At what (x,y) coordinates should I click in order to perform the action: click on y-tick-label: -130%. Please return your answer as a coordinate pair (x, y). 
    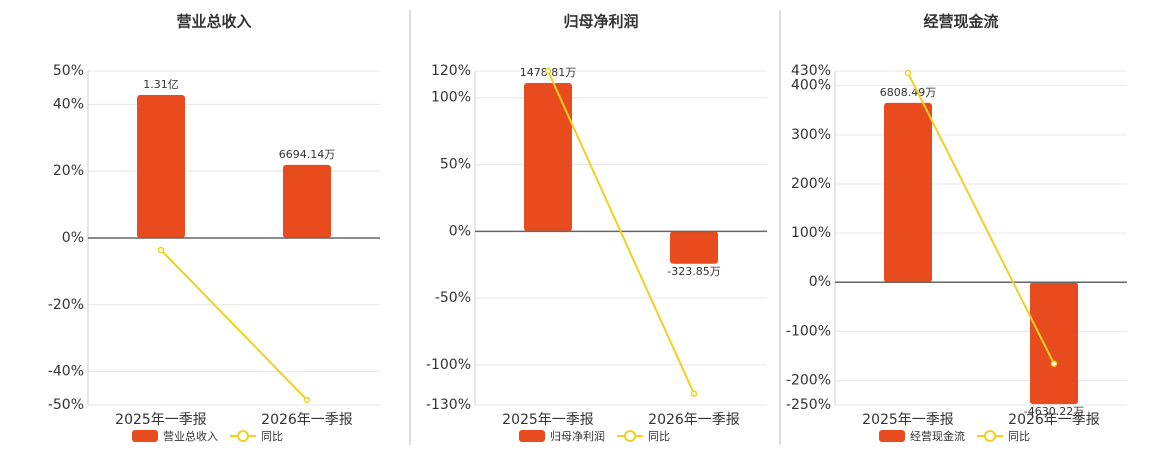
    Looking at the image, I should click on (448, 405).